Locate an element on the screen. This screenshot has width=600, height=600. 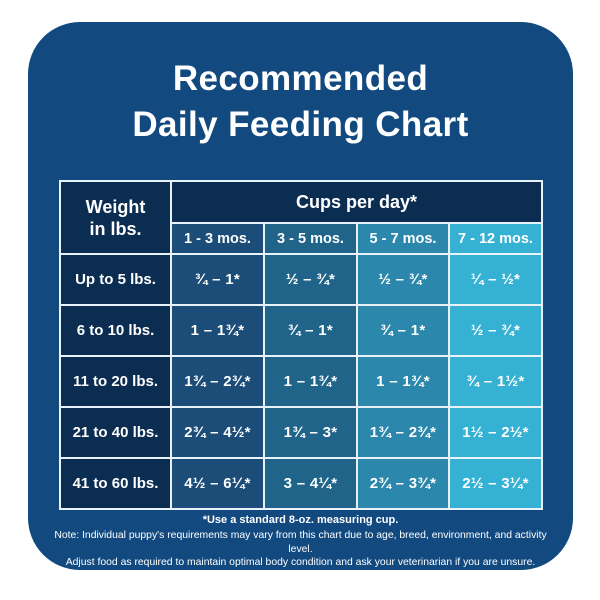
age-header-5-7-mos: 5 - 7 mos. is located at coordinates (403, 238).